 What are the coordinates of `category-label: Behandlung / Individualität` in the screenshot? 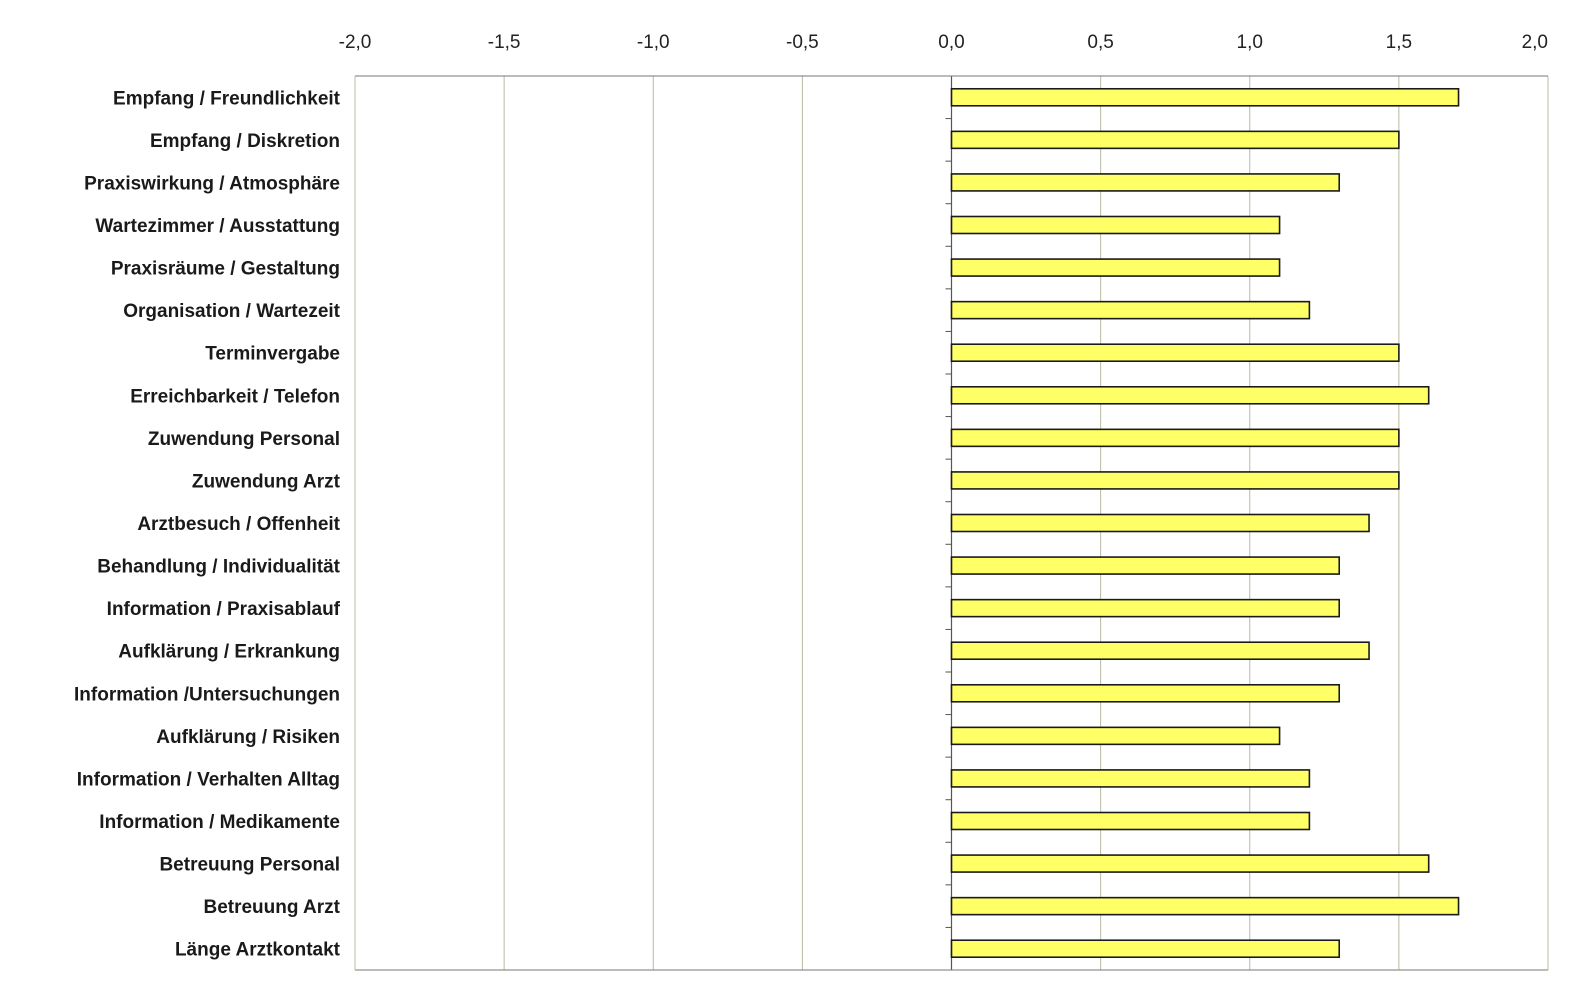 It's located at (218, 567).